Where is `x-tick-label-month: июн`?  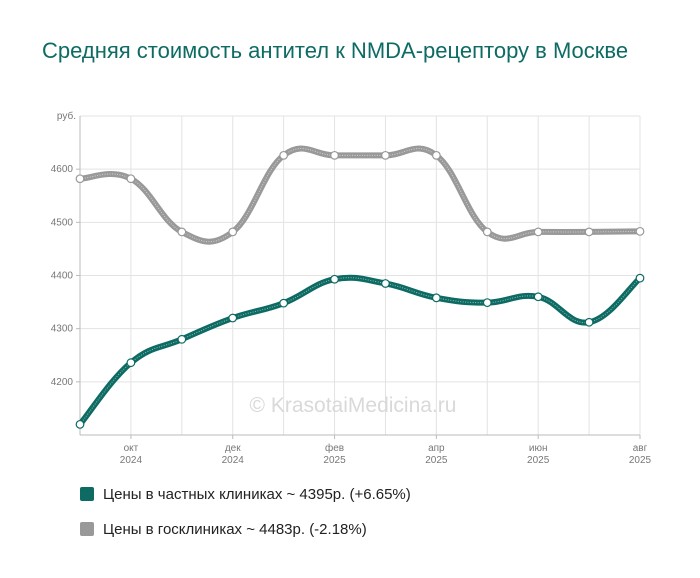 x-tick-label-month: июн is located at coordinates (538, 448).